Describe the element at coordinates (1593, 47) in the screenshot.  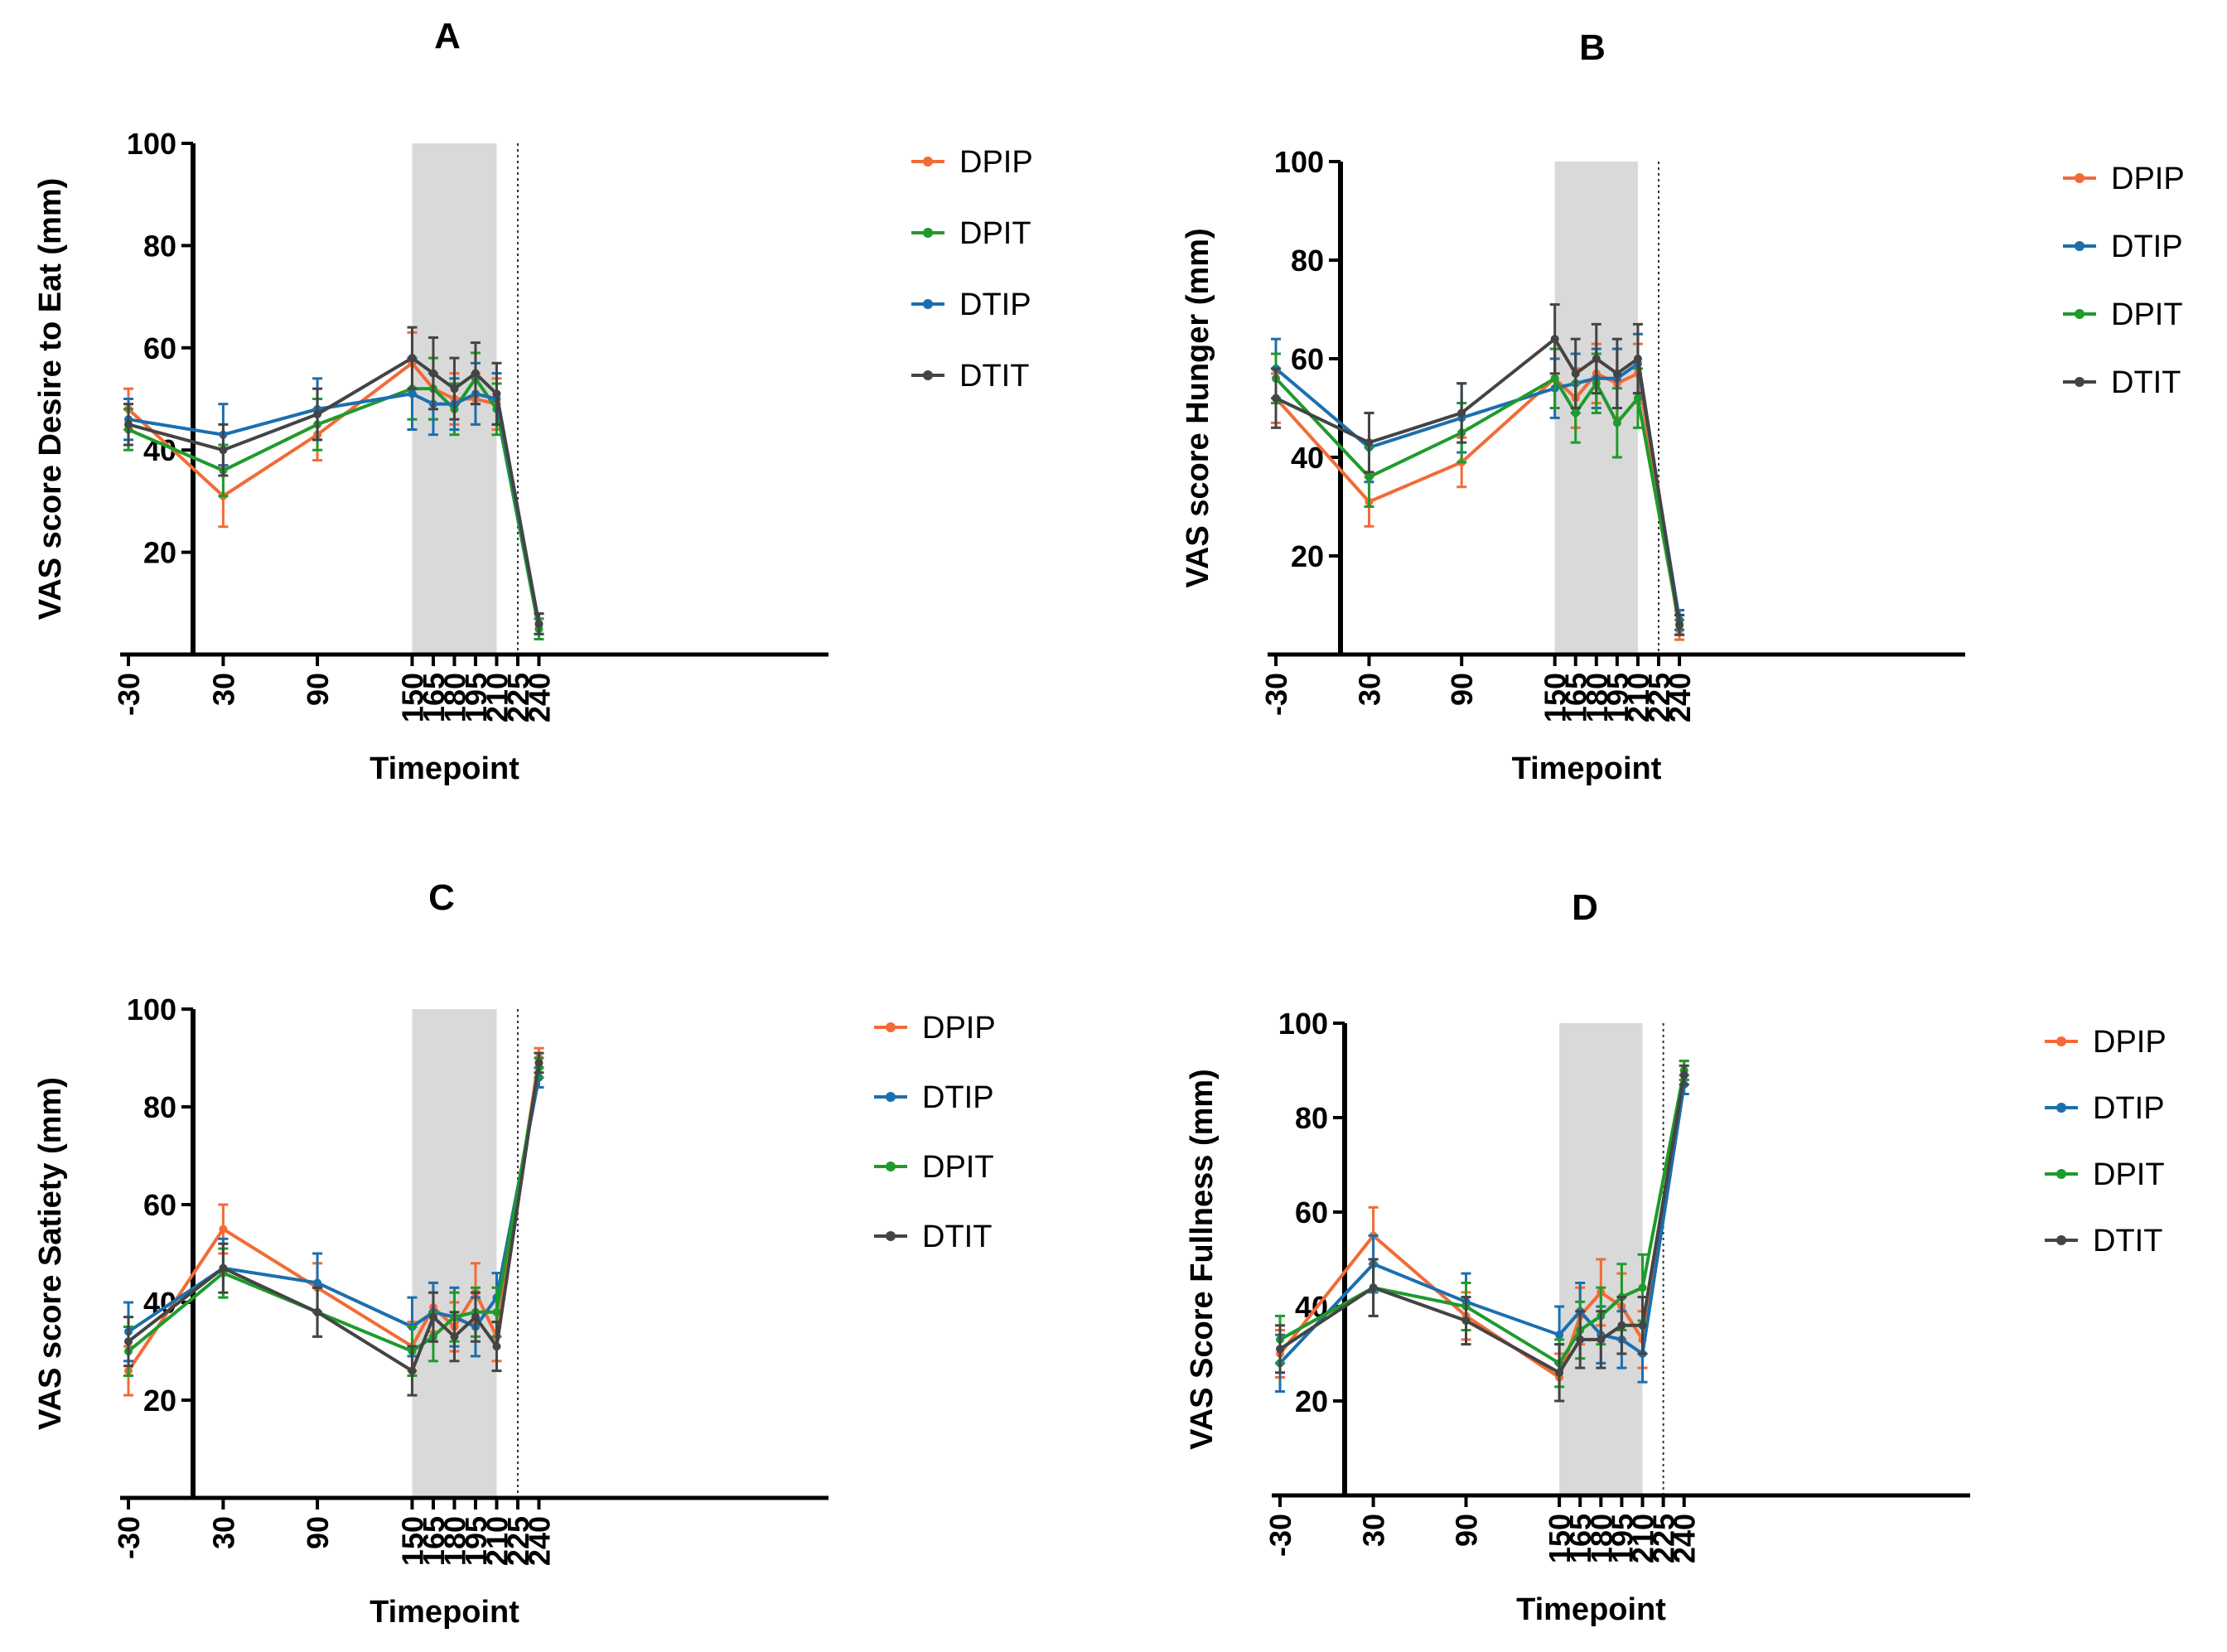
I see `panel-letter: B` at that location.